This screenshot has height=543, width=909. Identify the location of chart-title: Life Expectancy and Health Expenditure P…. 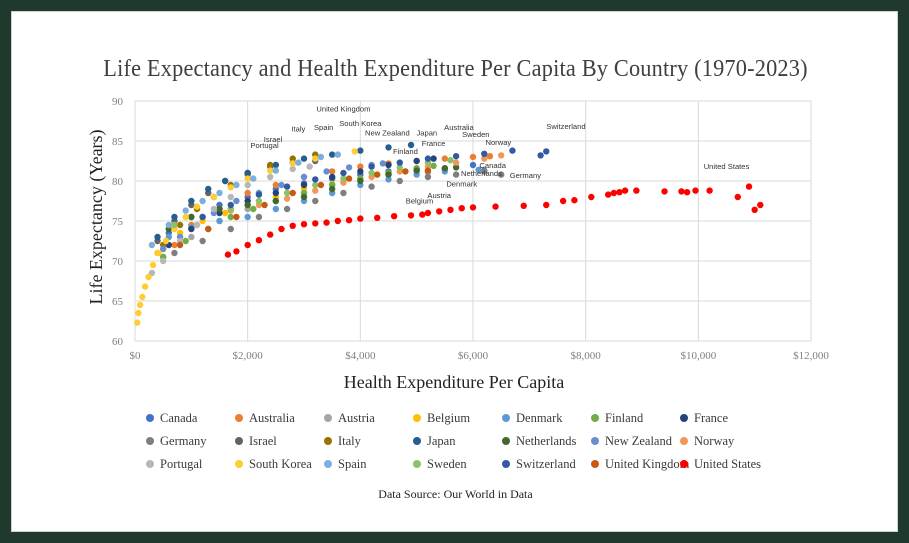
(455, 69).